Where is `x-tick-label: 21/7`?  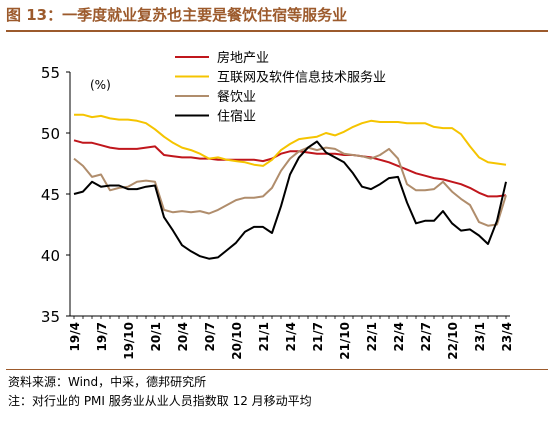
x-tick-label: 21/7 is located at coordinates (318, 336).